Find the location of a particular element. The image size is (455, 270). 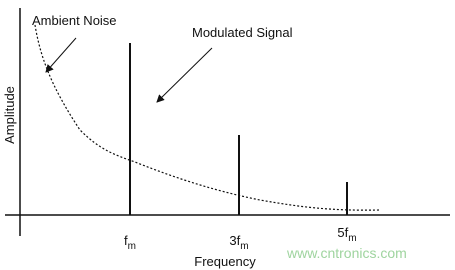

tick-label: fm is located at coordinates (130, 242).